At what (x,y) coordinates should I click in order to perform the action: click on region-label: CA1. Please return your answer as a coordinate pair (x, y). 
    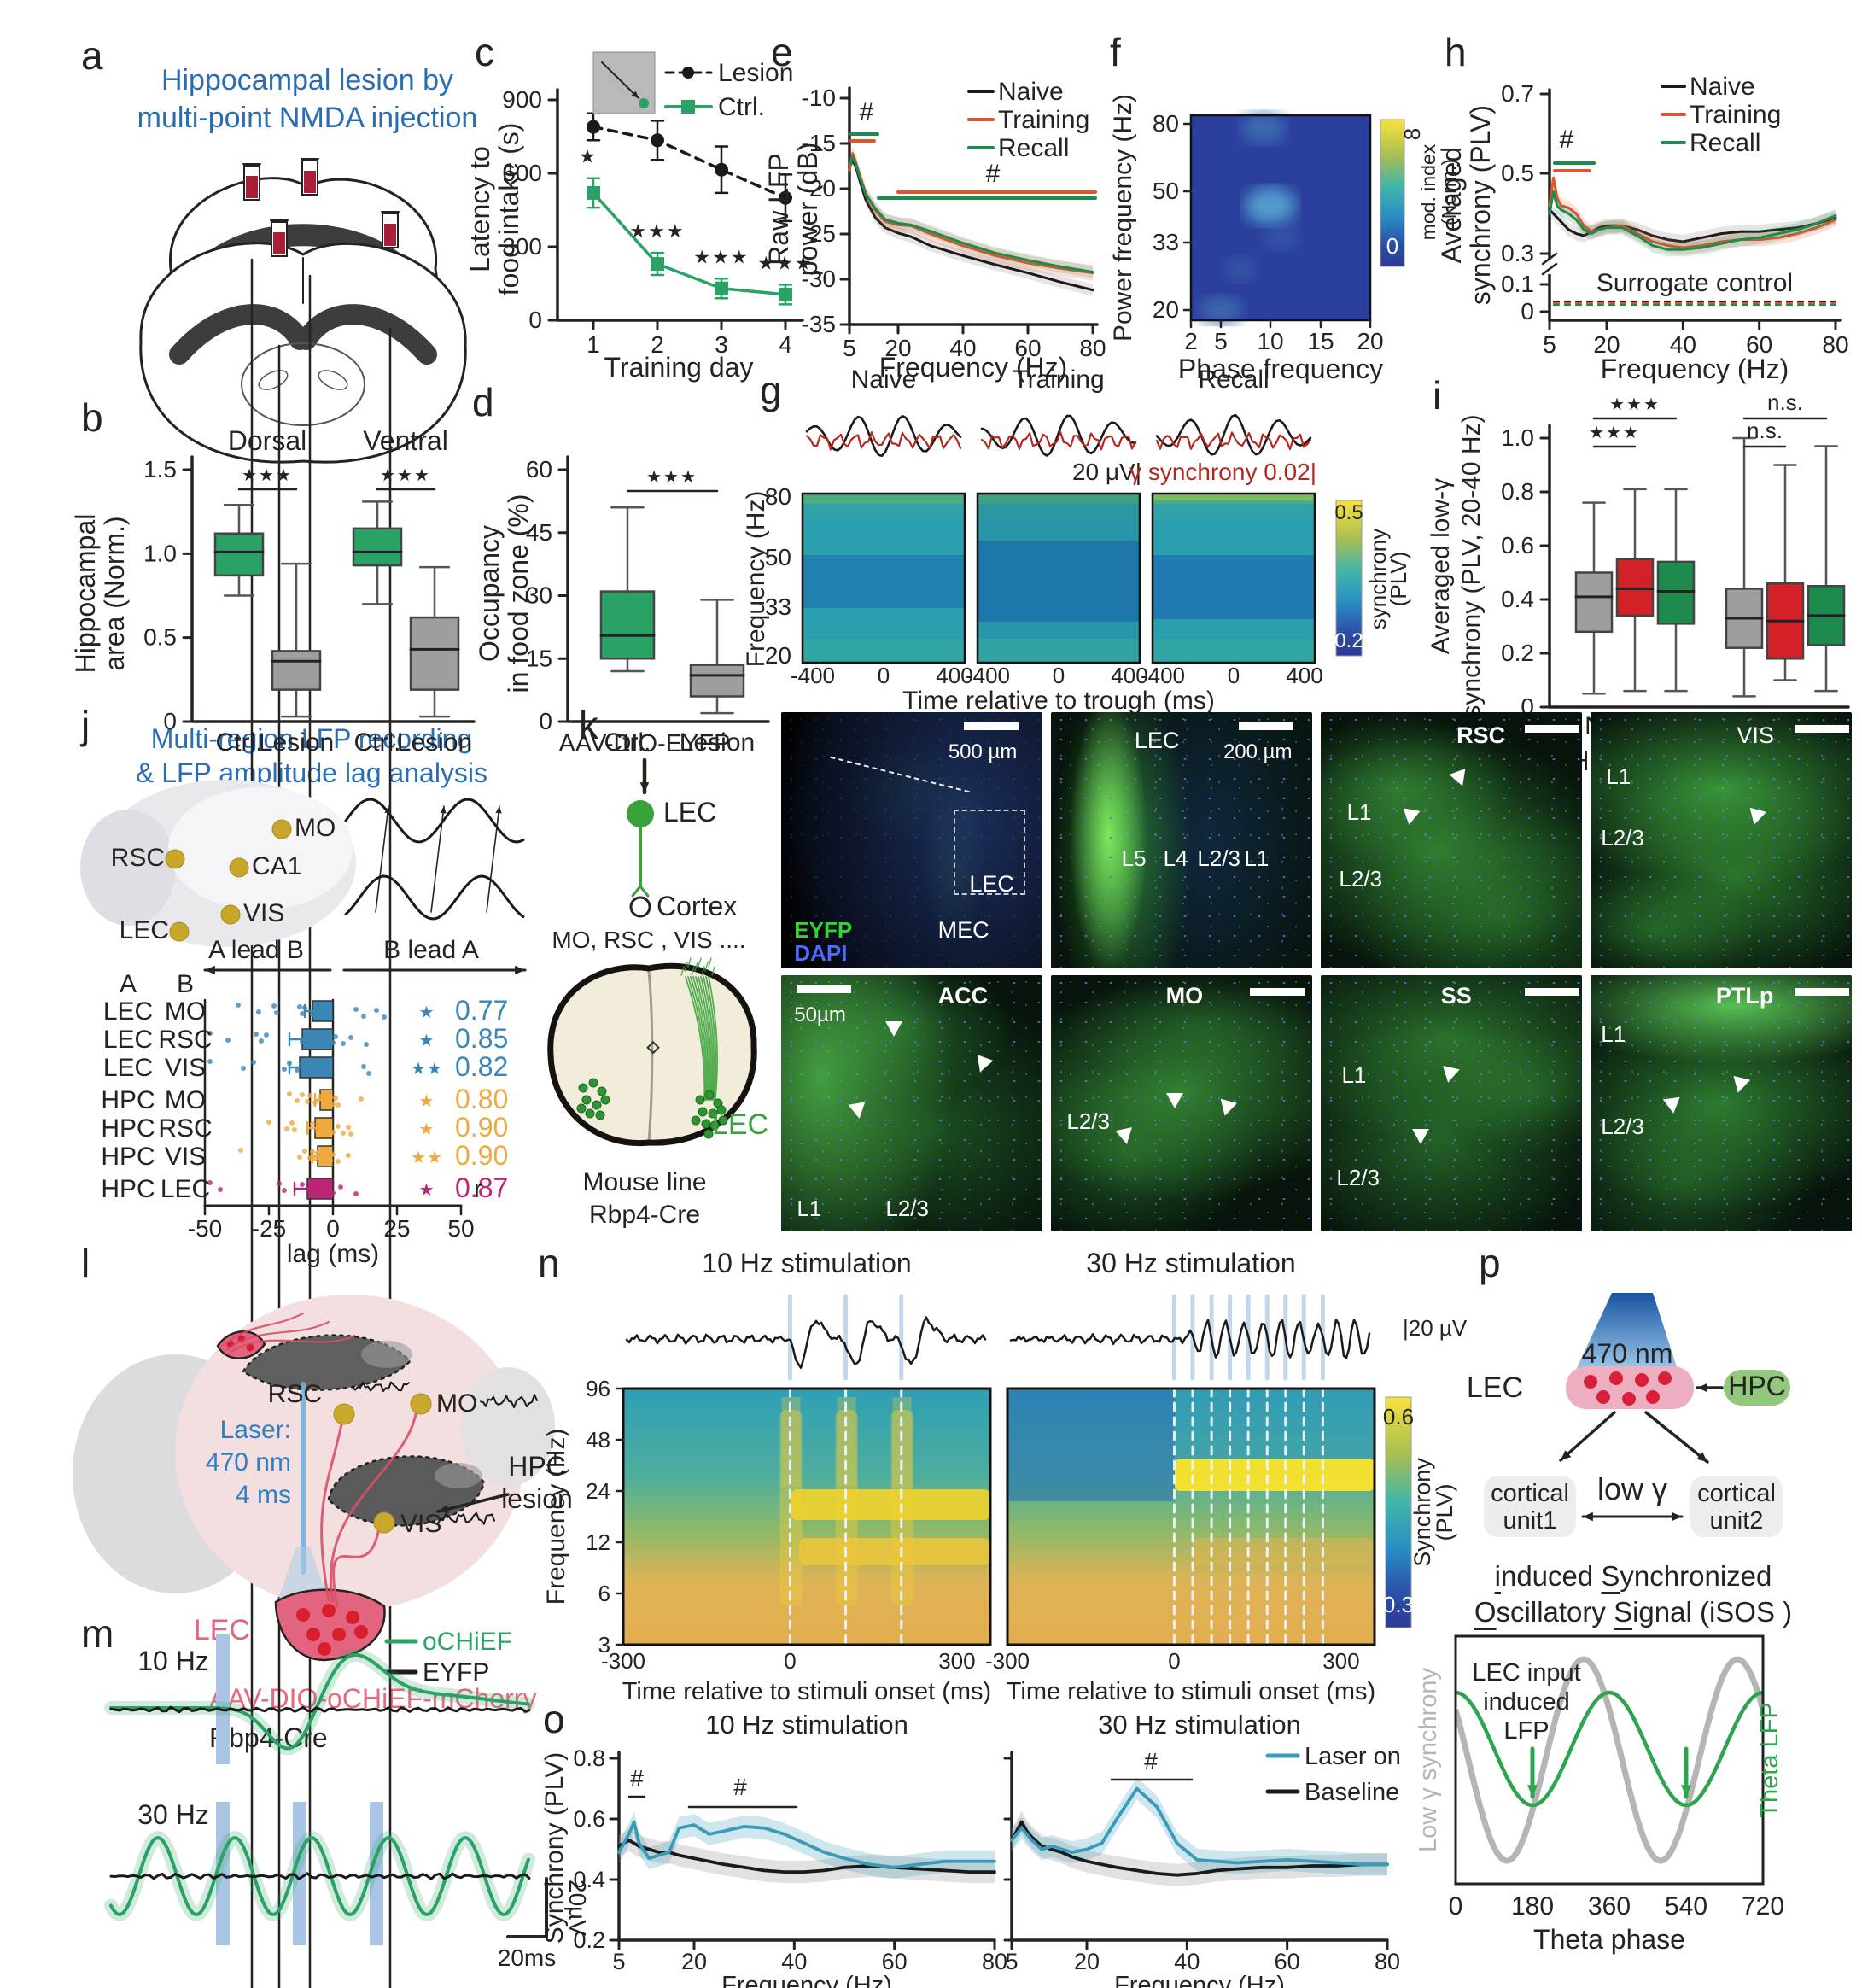
    Looking at the image, I should click on (276, 866).